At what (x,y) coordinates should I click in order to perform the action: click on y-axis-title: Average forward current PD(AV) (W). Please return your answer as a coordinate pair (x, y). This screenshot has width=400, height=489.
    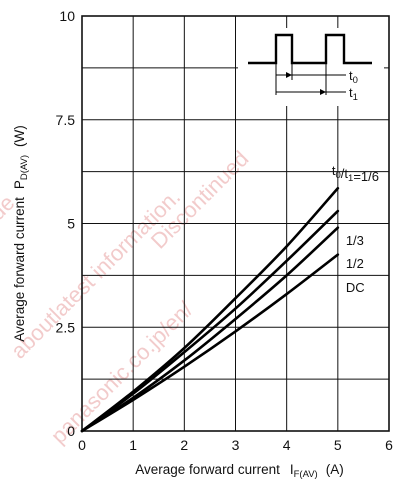
    Looking at the image, I should click on (21, 233).